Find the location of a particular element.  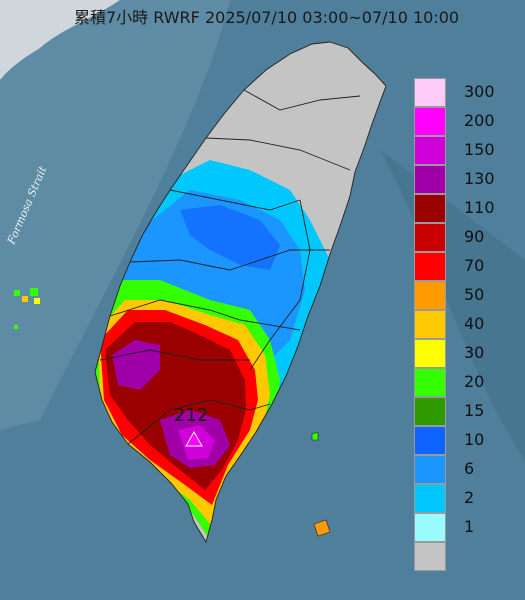

sea-shading-east is located at coordinates (452, 305).